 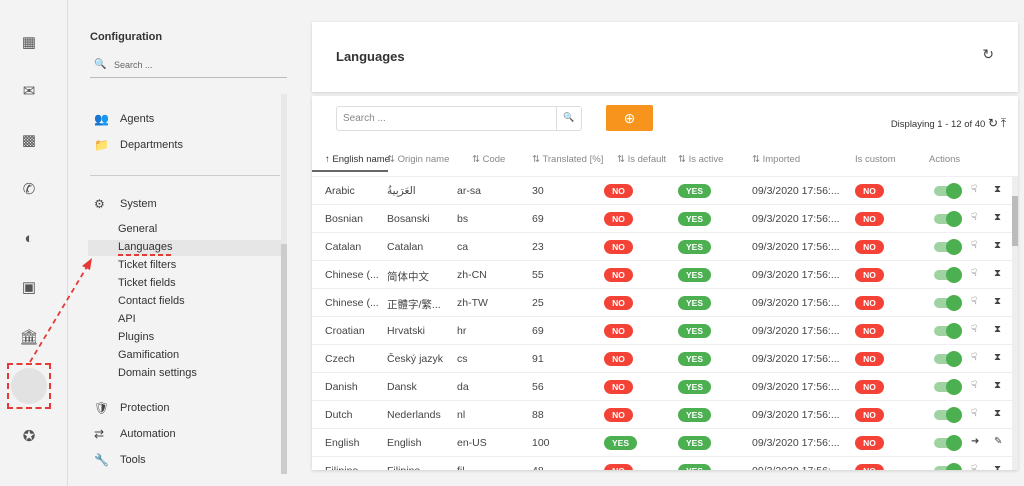 What do you see at coordinates (938, 124) in the screenshot?
I see `displaying-text: Displaying 1 - 12 of 40` at bounding box center [938, 124].